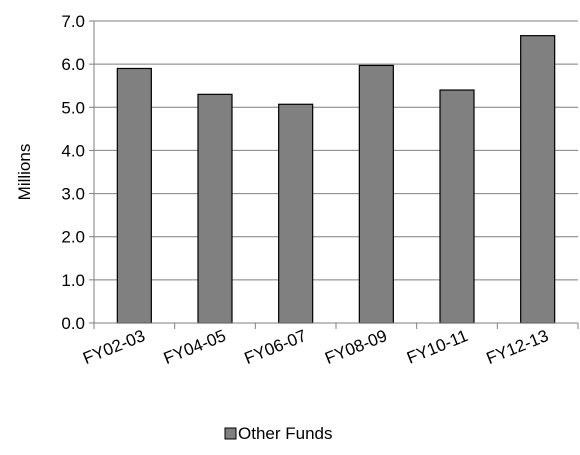 Image resolution: width=580 pixels, height=455 pixels. What do you see at coordinates (73, 21) in the screenshot?
I see `y-tick-label: 7.0` at bounding box center [73, 21].